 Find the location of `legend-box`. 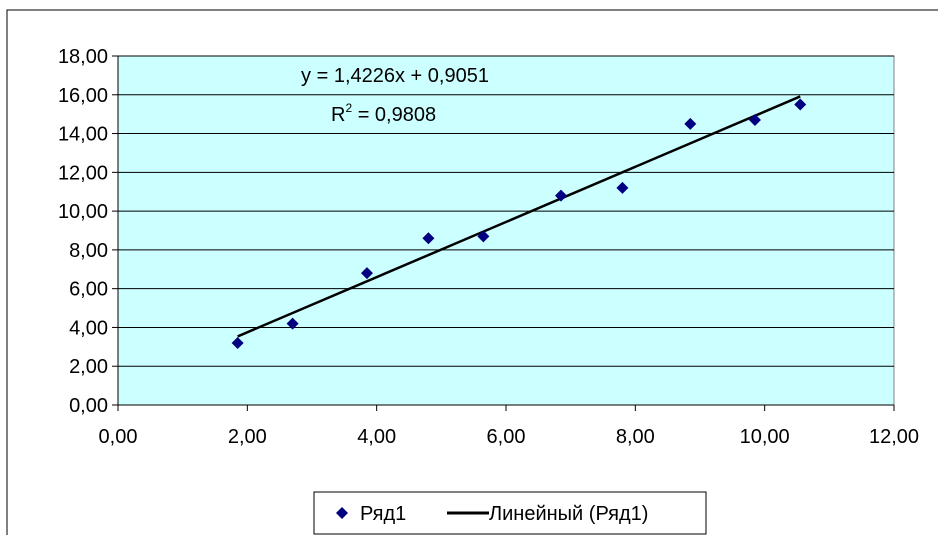

legend-box is located at coordinates (510, 513).